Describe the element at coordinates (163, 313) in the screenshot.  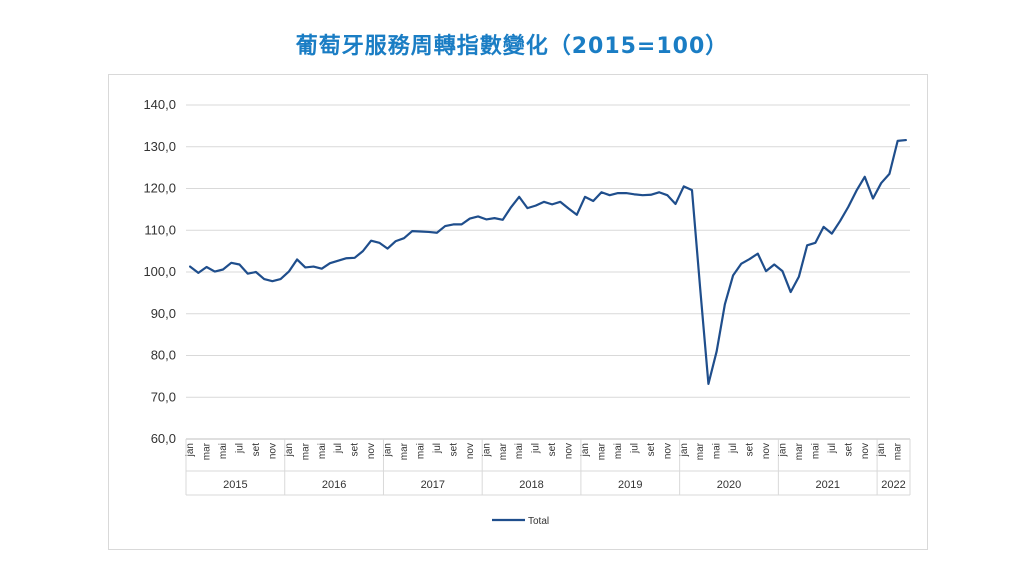
I see `y-tick-label: 90,0` at that location.